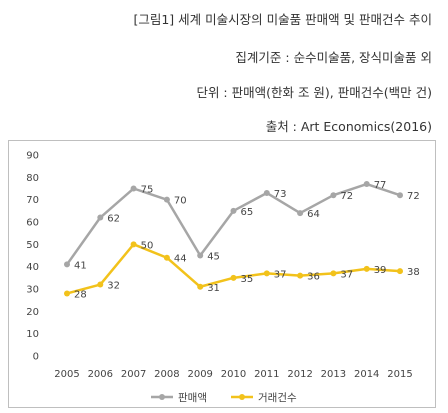 Image resolution: width=448 pixels, height=413 pixels. What do you see at coordinates (180, 201) in the screenshot?
I see `data-label: 70` at bounding box center [180, 201].